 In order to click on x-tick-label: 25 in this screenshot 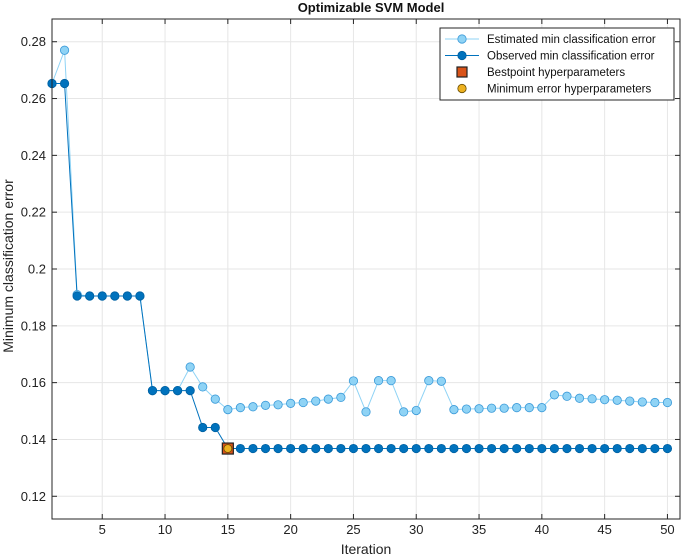, I will do `click(353, 529)`.